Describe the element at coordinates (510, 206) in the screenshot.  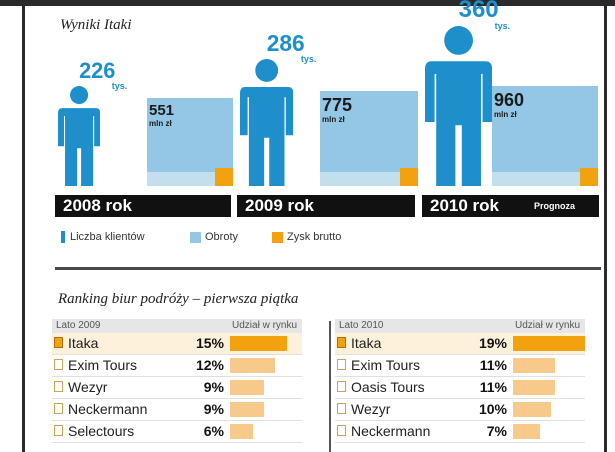
I see `year-bar: 2010 rok` at that location.